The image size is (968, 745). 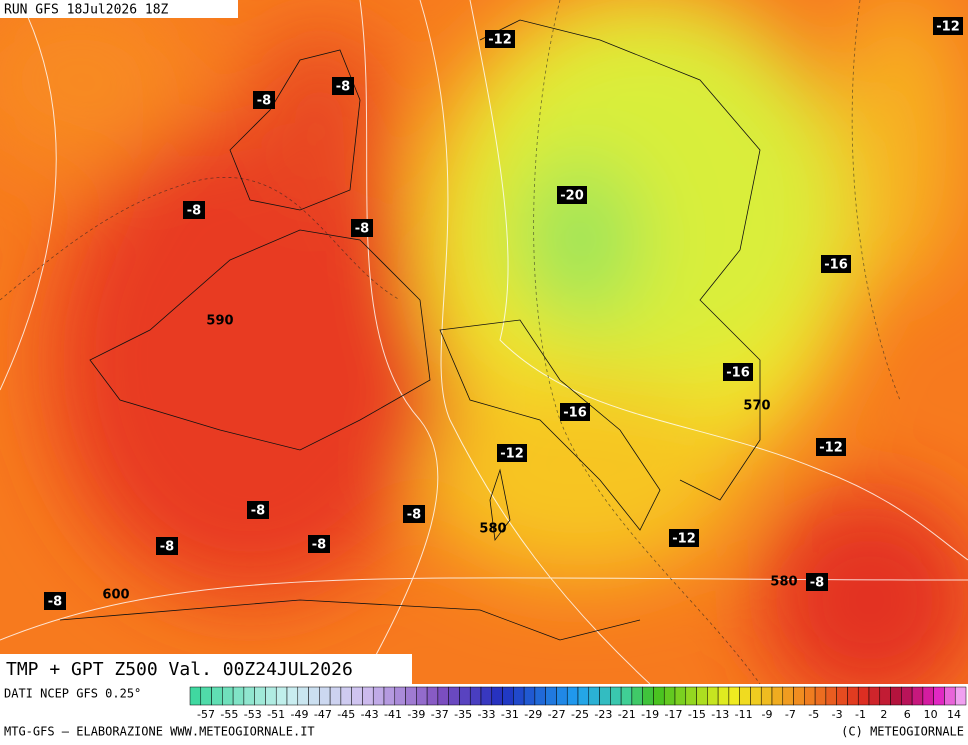 I want to click on scale-label: -53, so click(x=253, y=714).